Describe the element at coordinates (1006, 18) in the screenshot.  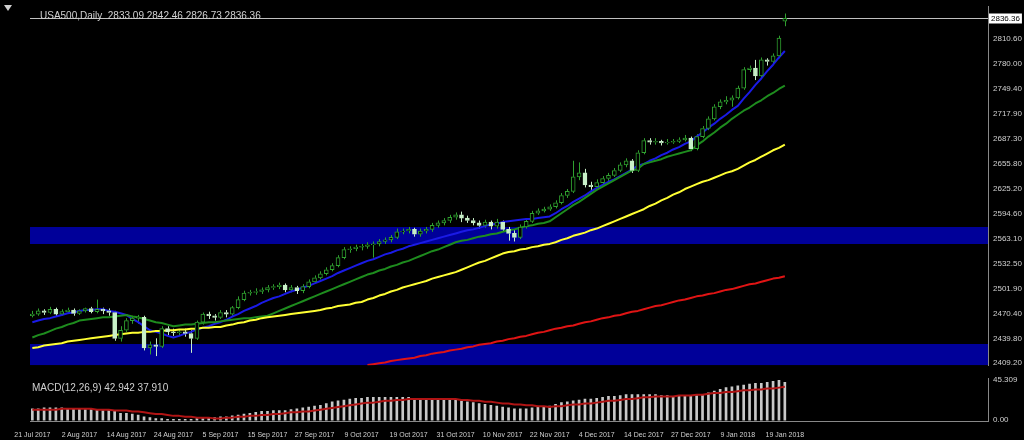
I see `ref-line-label: 2836.36` at that location.